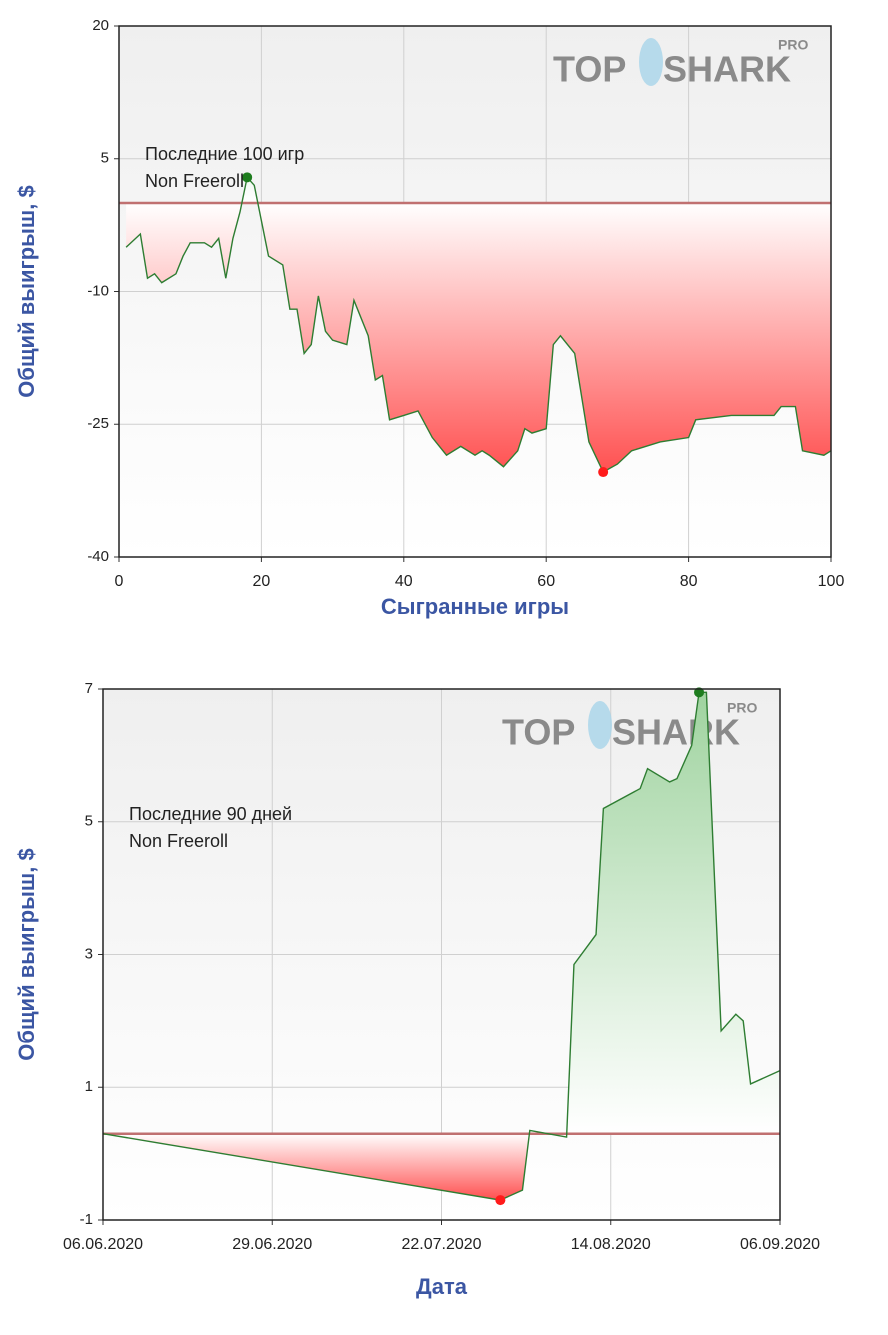 The image size is (888, 1335). I want to click on x-axis-title: Дата, so click(442, 1286).